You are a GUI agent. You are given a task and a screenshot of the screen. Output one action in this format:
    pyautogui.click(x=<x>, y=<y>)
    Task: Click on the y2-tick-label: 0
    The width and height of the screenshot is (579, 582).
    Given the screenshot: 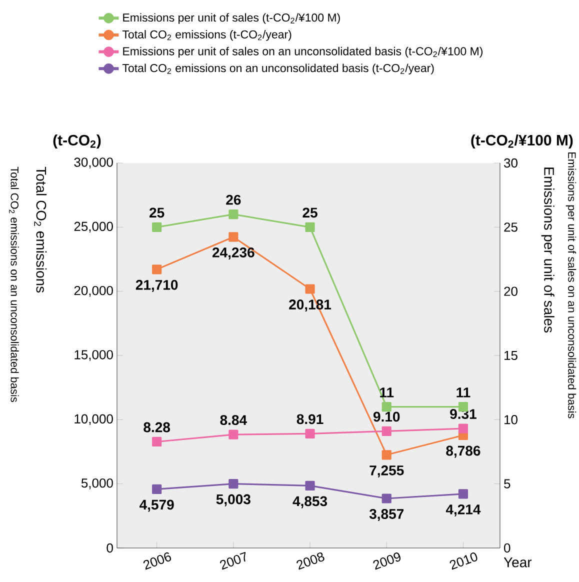 What is the action you would take?
    pyautogui.click(x=507, y=548)
    